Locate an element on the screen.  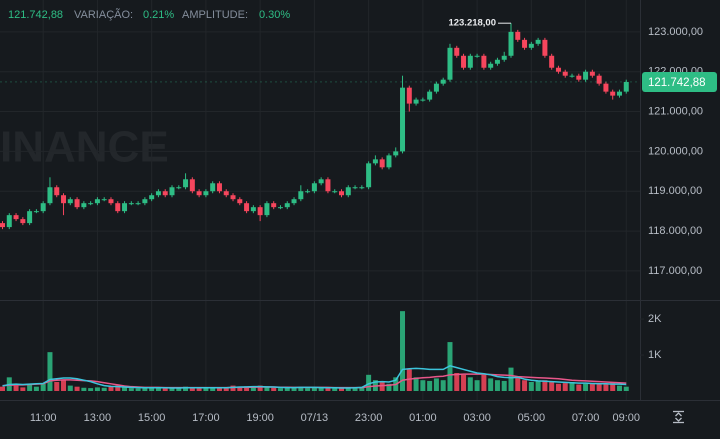
header-range: 0.30% is located at coordinates (274, 15).